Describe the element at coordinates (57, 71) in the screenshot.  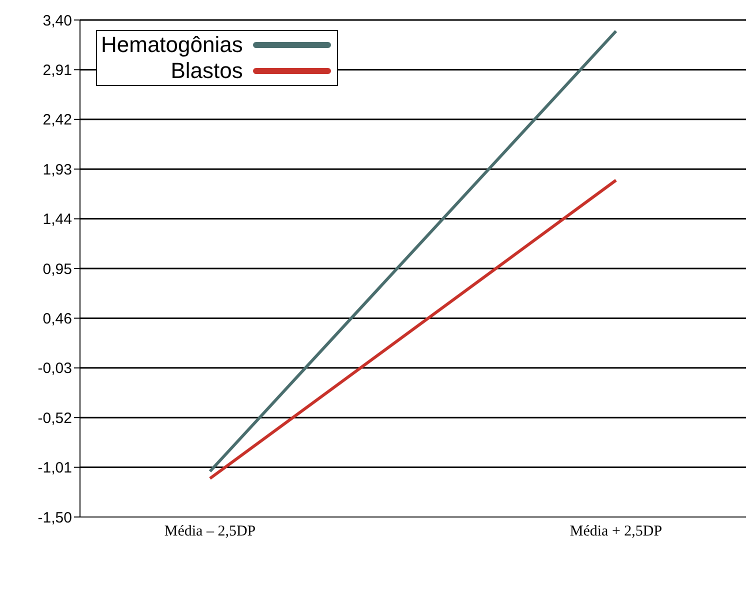
I see `y-tick-label: 2,91` at that location.